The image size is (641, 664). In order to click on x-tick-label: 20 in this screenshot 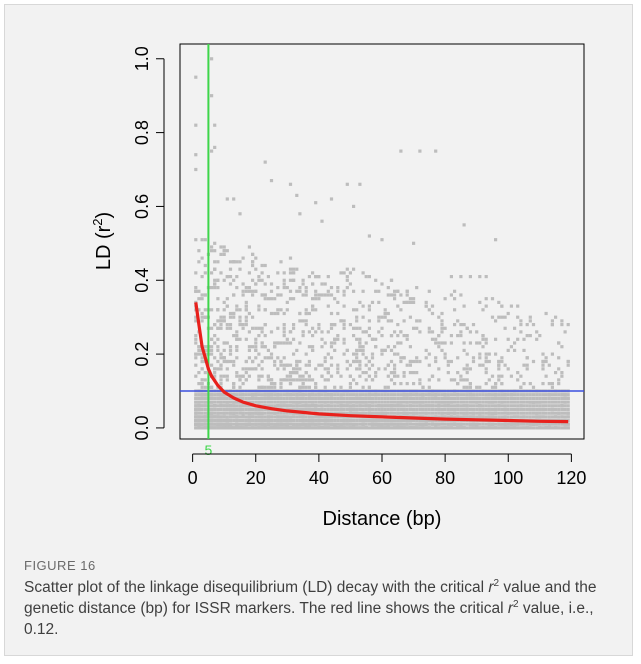, I will do `click(256, 478)`.